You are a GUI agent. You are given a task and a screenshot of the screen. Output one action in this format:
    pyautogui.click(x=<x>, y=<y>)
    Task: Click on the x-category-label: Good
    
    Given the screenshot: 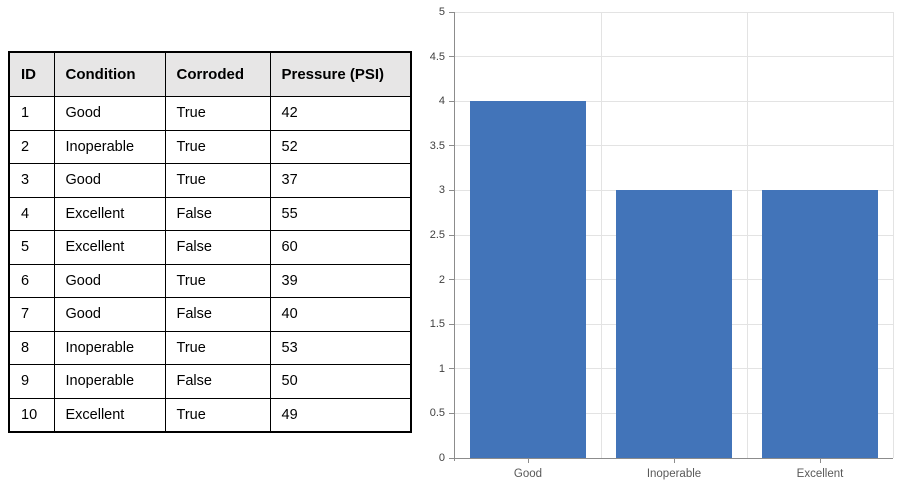 What is the action you would take?
    pyautogui.click(x=528, y=474)
    